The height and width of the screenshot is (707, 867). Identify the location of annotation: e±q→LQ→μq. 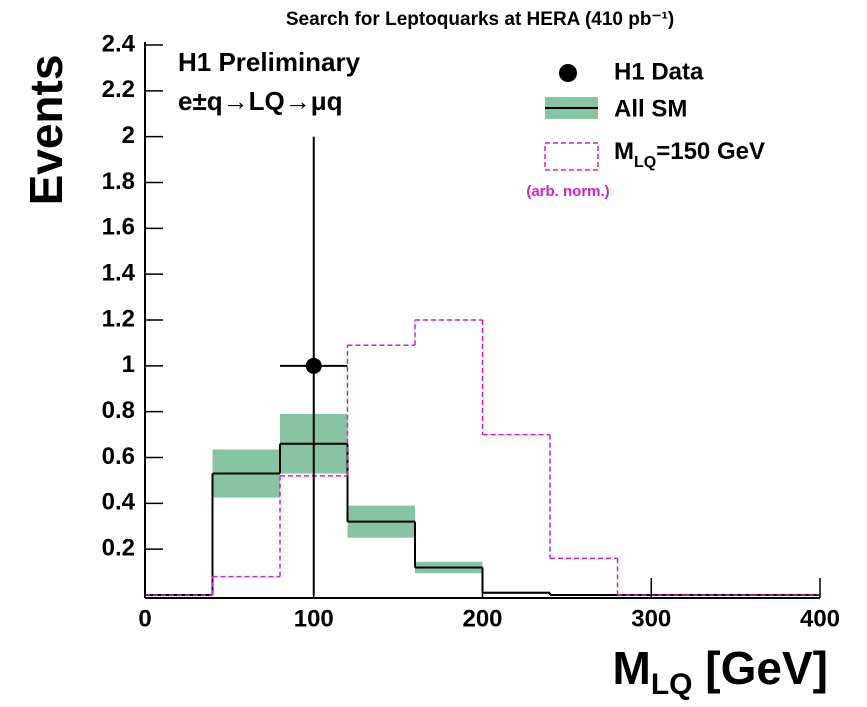
(260, 101).